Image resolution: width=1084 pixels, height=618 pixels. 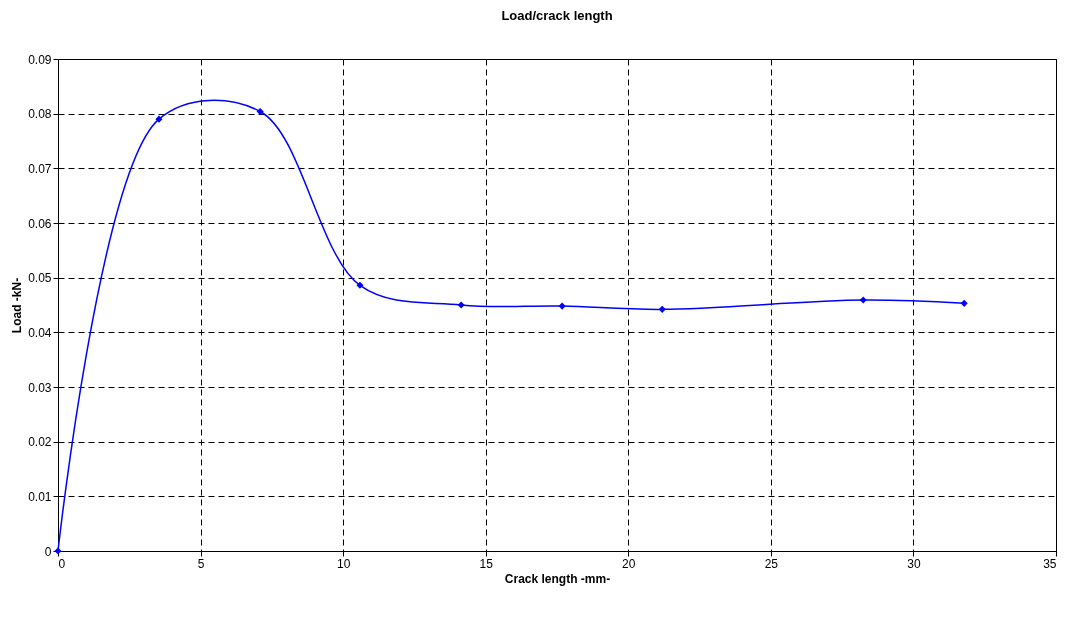 What do you see at coordinates (201, 563) in the screenshot?
I see `x-tick-label: 5` at bounding box center [201, 563].